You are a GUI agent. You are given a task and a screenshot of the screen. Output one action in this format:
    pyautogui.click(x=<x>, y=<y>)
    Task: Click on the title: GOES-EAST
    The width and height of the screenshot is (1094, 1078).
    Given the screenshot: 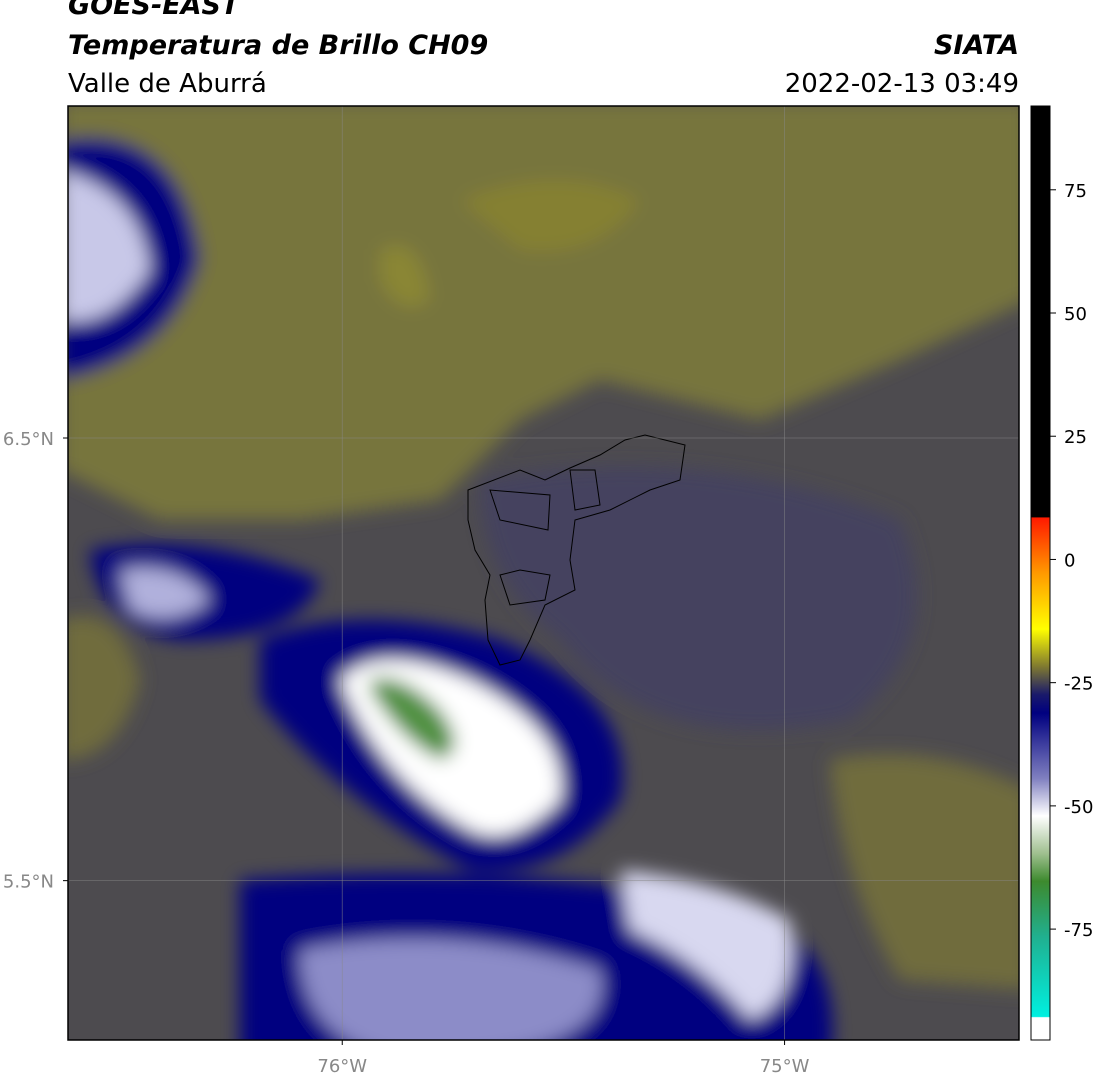 What is the action you would take?
    pyautogui.click(x=155, y=10)
    